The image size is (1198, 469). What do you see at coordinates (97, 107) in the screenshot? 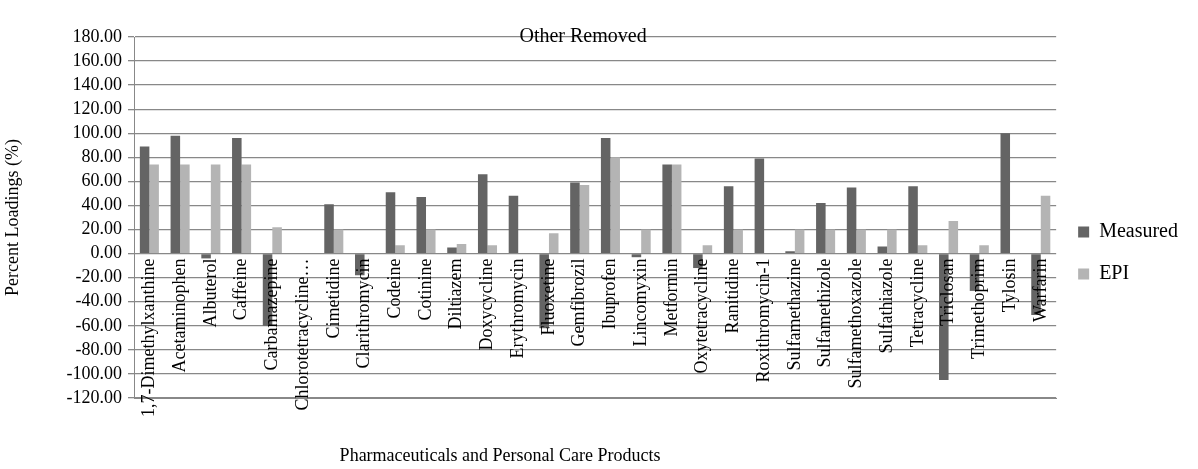
I see `y-tick-label: 120.00` at bounding box center [97, 107].